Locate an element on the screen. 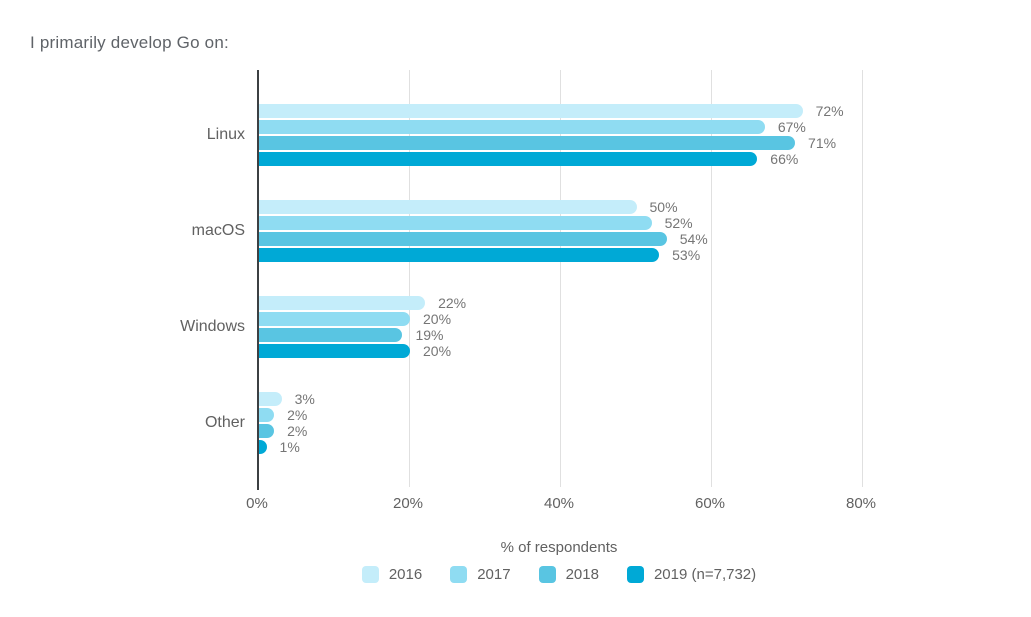  gridline-20% is located at coordinates (409, 278).